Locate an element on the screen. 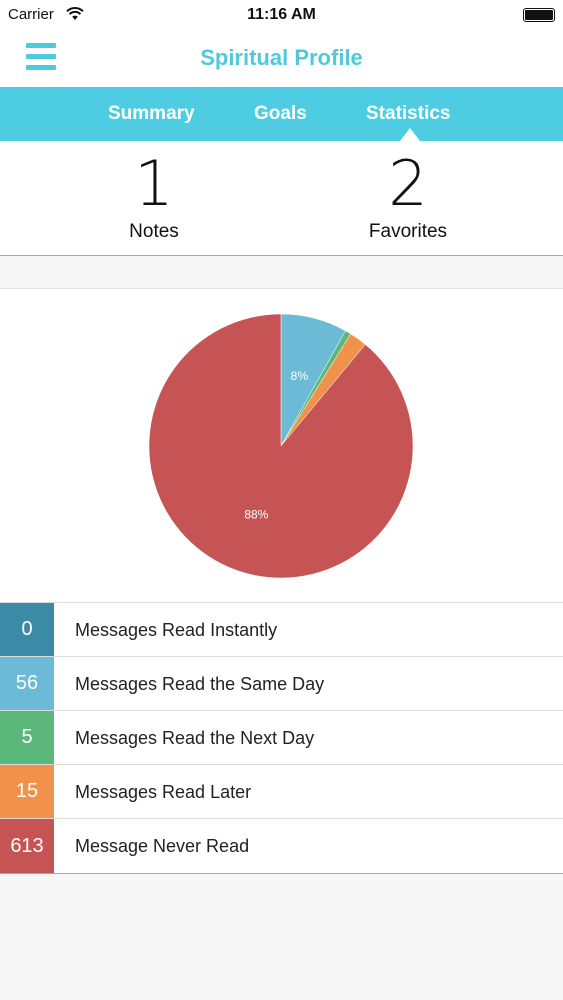 The width and height of the screenshot is (563, 1000). legend-count: 613 is located at coordinates (27, 846).